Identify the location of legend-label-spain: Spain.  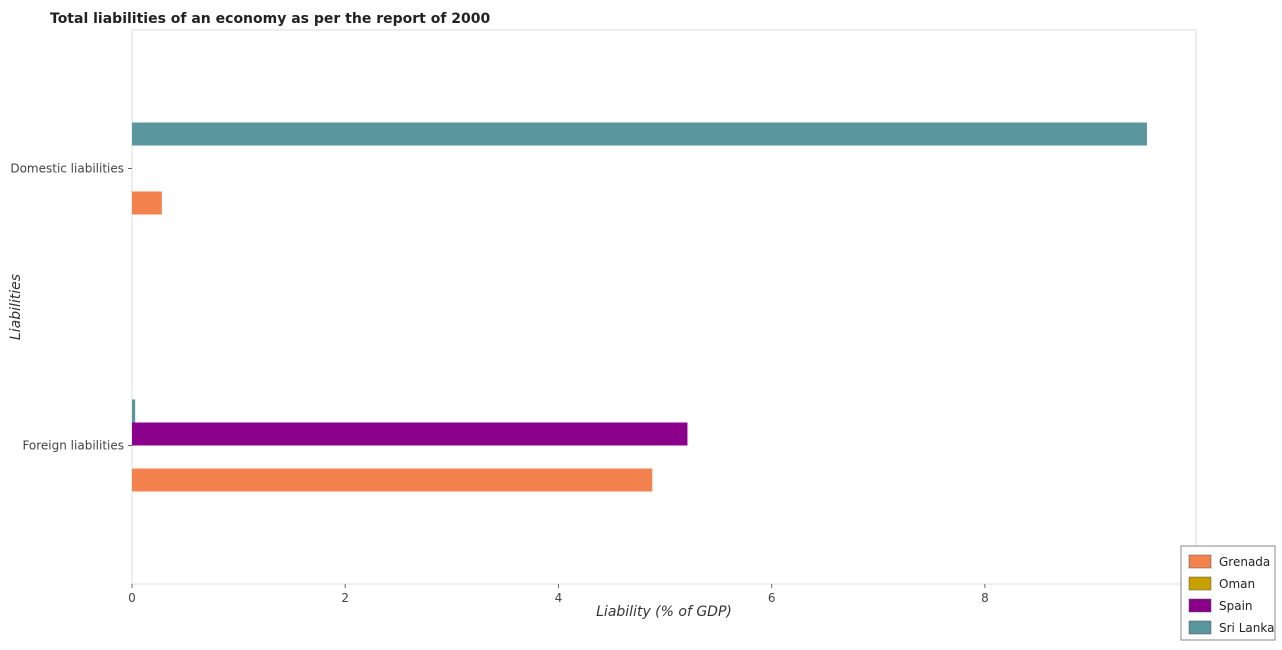
(1236, 606).